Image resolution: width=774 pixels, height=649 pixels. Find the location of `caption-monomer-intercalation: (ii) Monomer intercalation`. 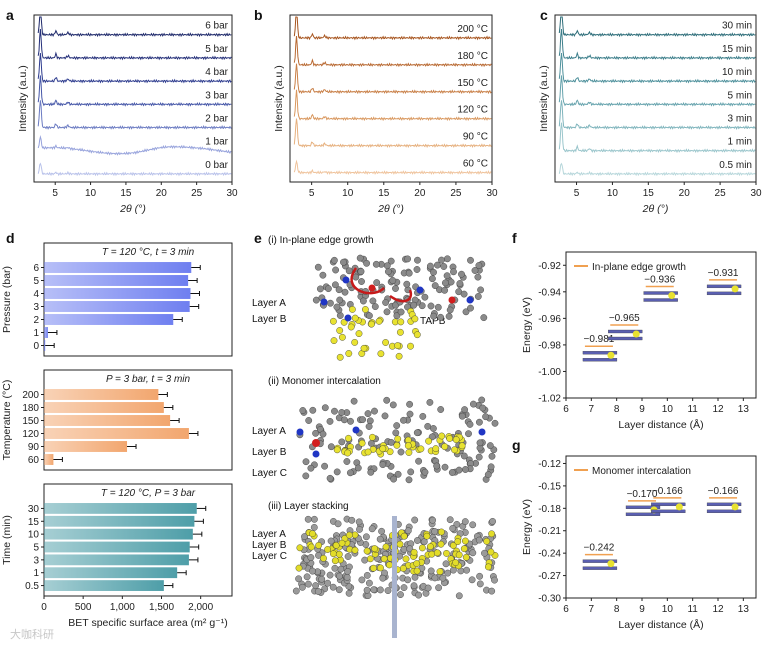

caption-monomer-intercalation: (ii) Monomer intercalation is located at coordinates (324, 381).